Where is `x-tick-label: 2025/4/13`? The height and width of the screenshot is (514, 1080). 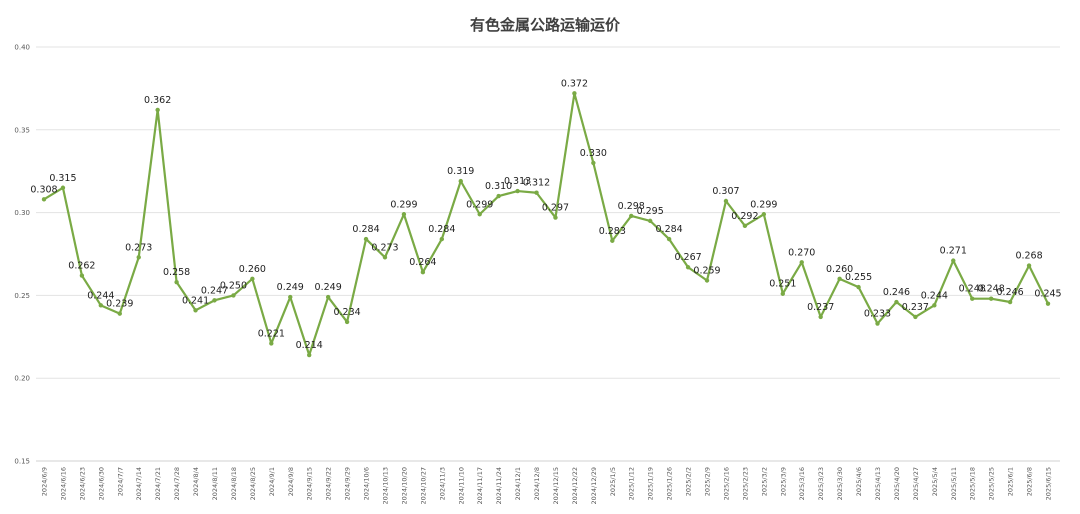
x-tick-label: 2025/4/13 is located at coordinates (878, 483).